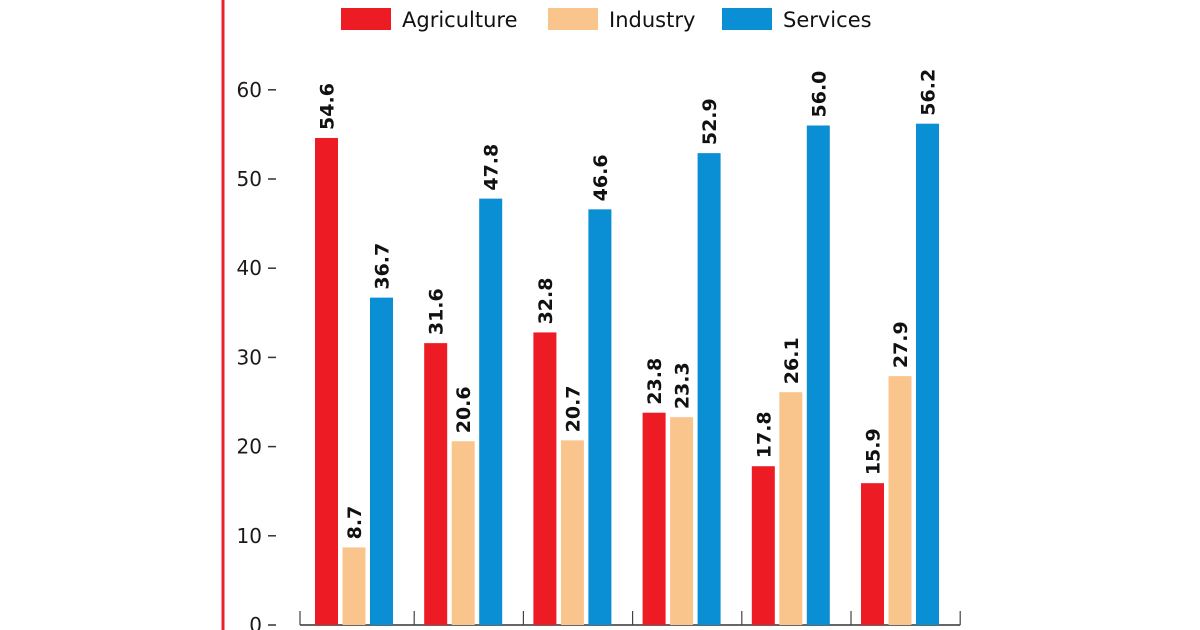 This screenshot has height=630, width=1200. Describe the element at coordinates (710, 121) in the screenshot. I see `data-label-services-4: 52.9` at that location.